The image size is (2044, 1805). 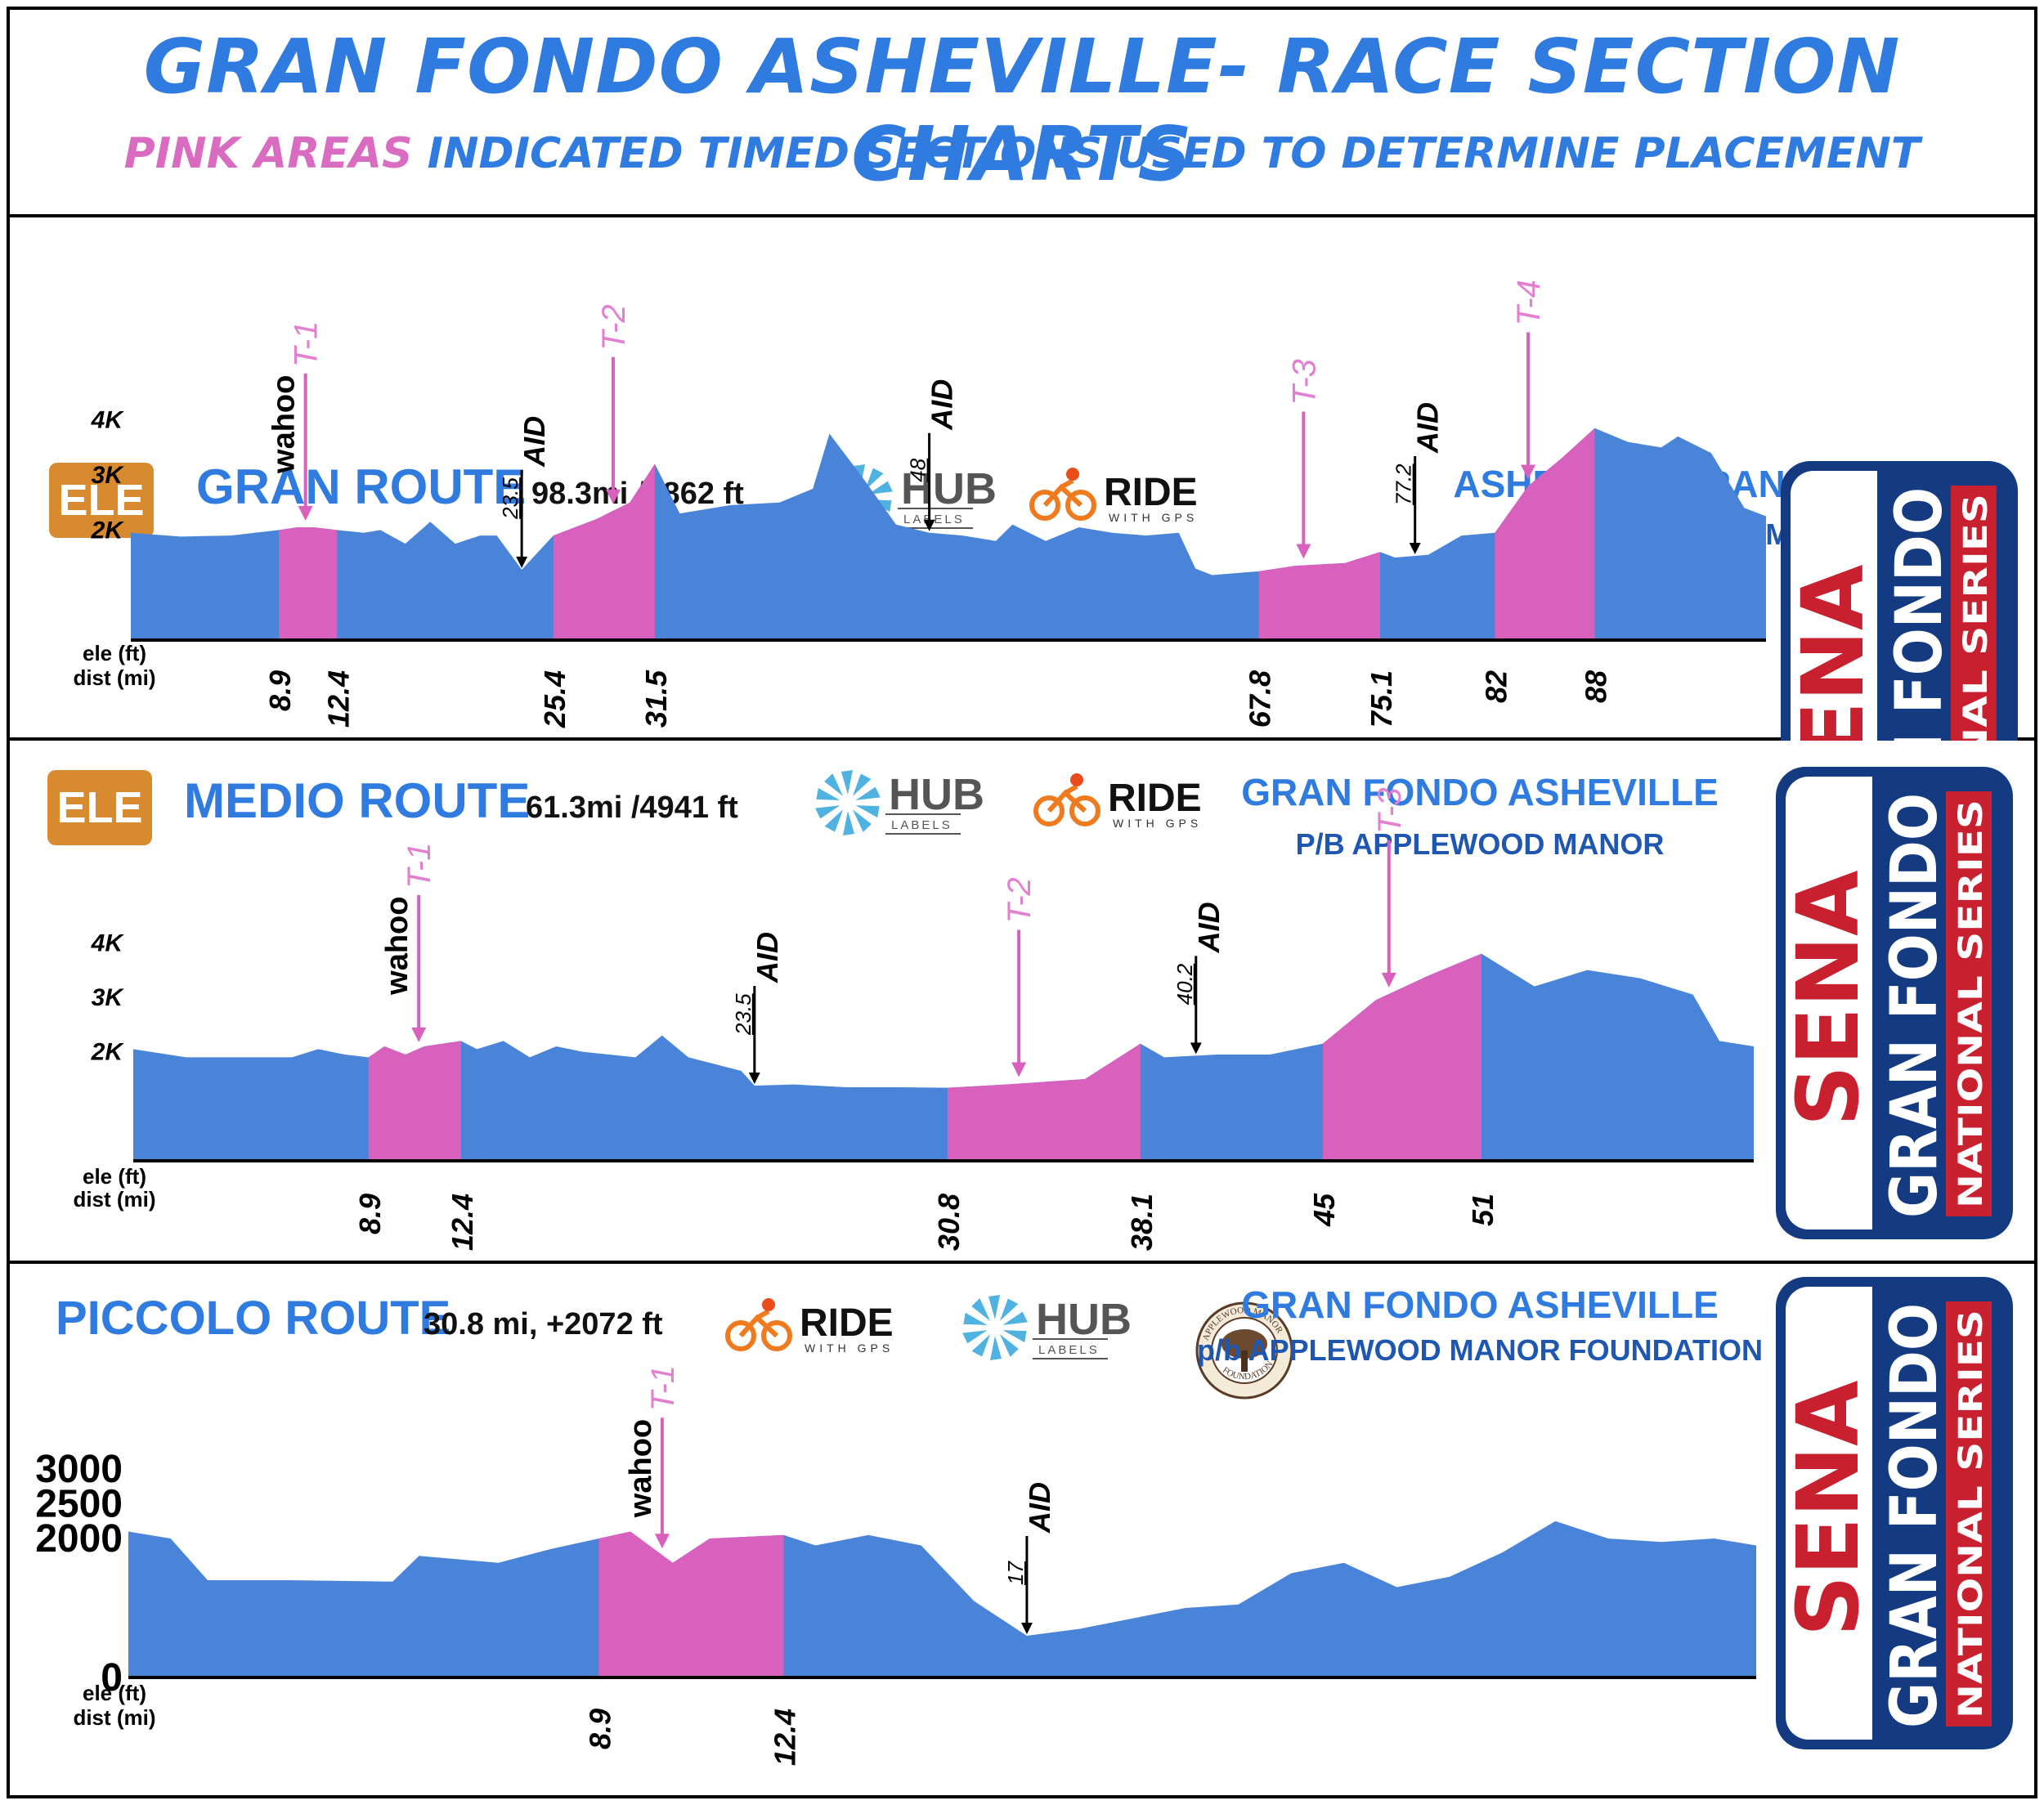 I want to click on hub-sub: LABELS, so click(x=934, y=519).